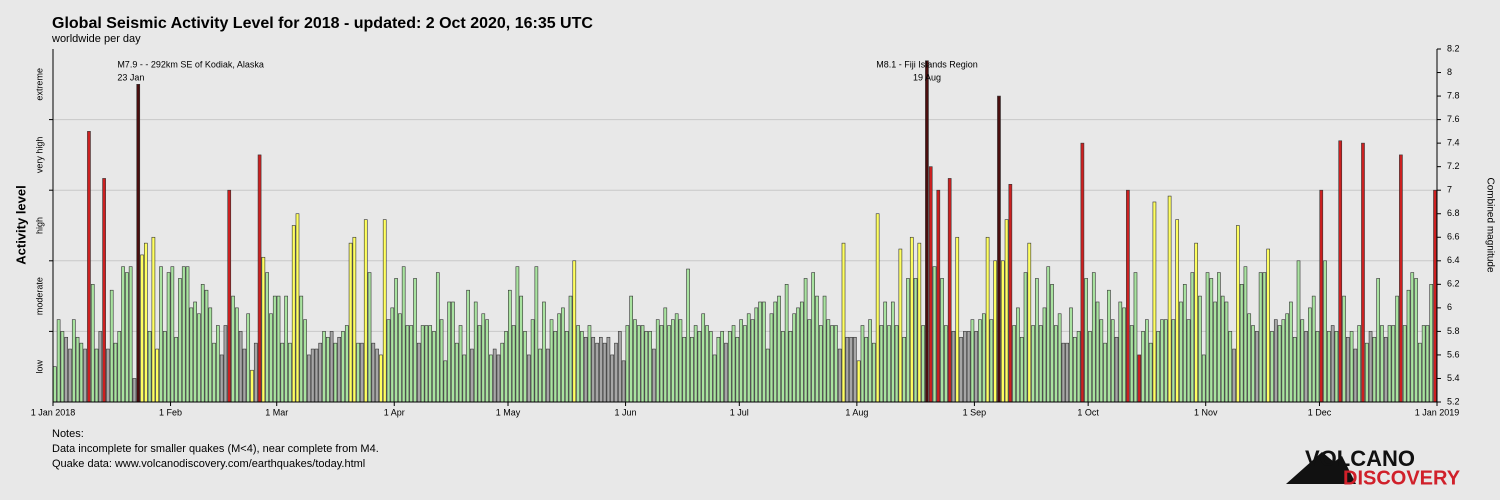 The height and width of the screenshot is (500, 1500). Describe the element at coordinates (1453, 401) in the screenshot. I see `y-tick-label: 5.2` at that location.